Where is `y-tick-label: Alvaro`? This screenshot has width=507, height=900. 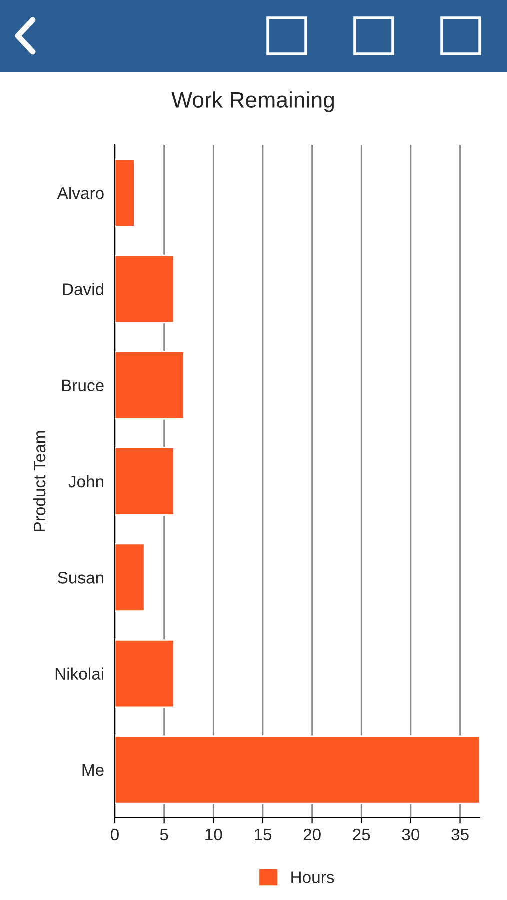 y-tick-label: Alvaro is located at coordinates (80, 193).